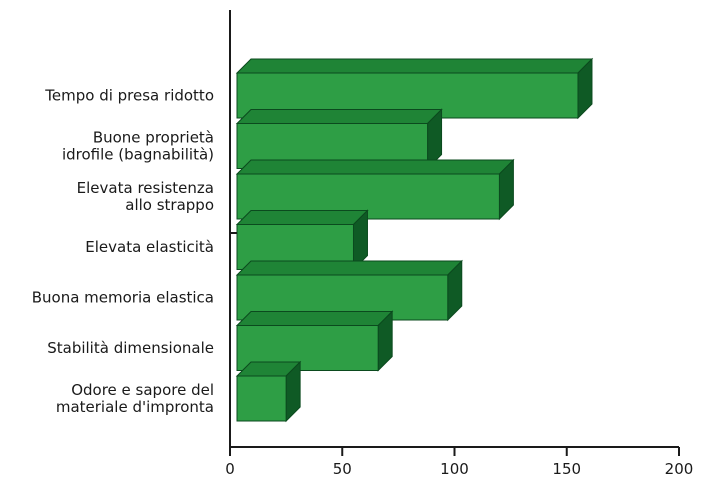 The image size is (706, 483). I want to click on category-label-line: materiale d'impronta, so click(135, 407).